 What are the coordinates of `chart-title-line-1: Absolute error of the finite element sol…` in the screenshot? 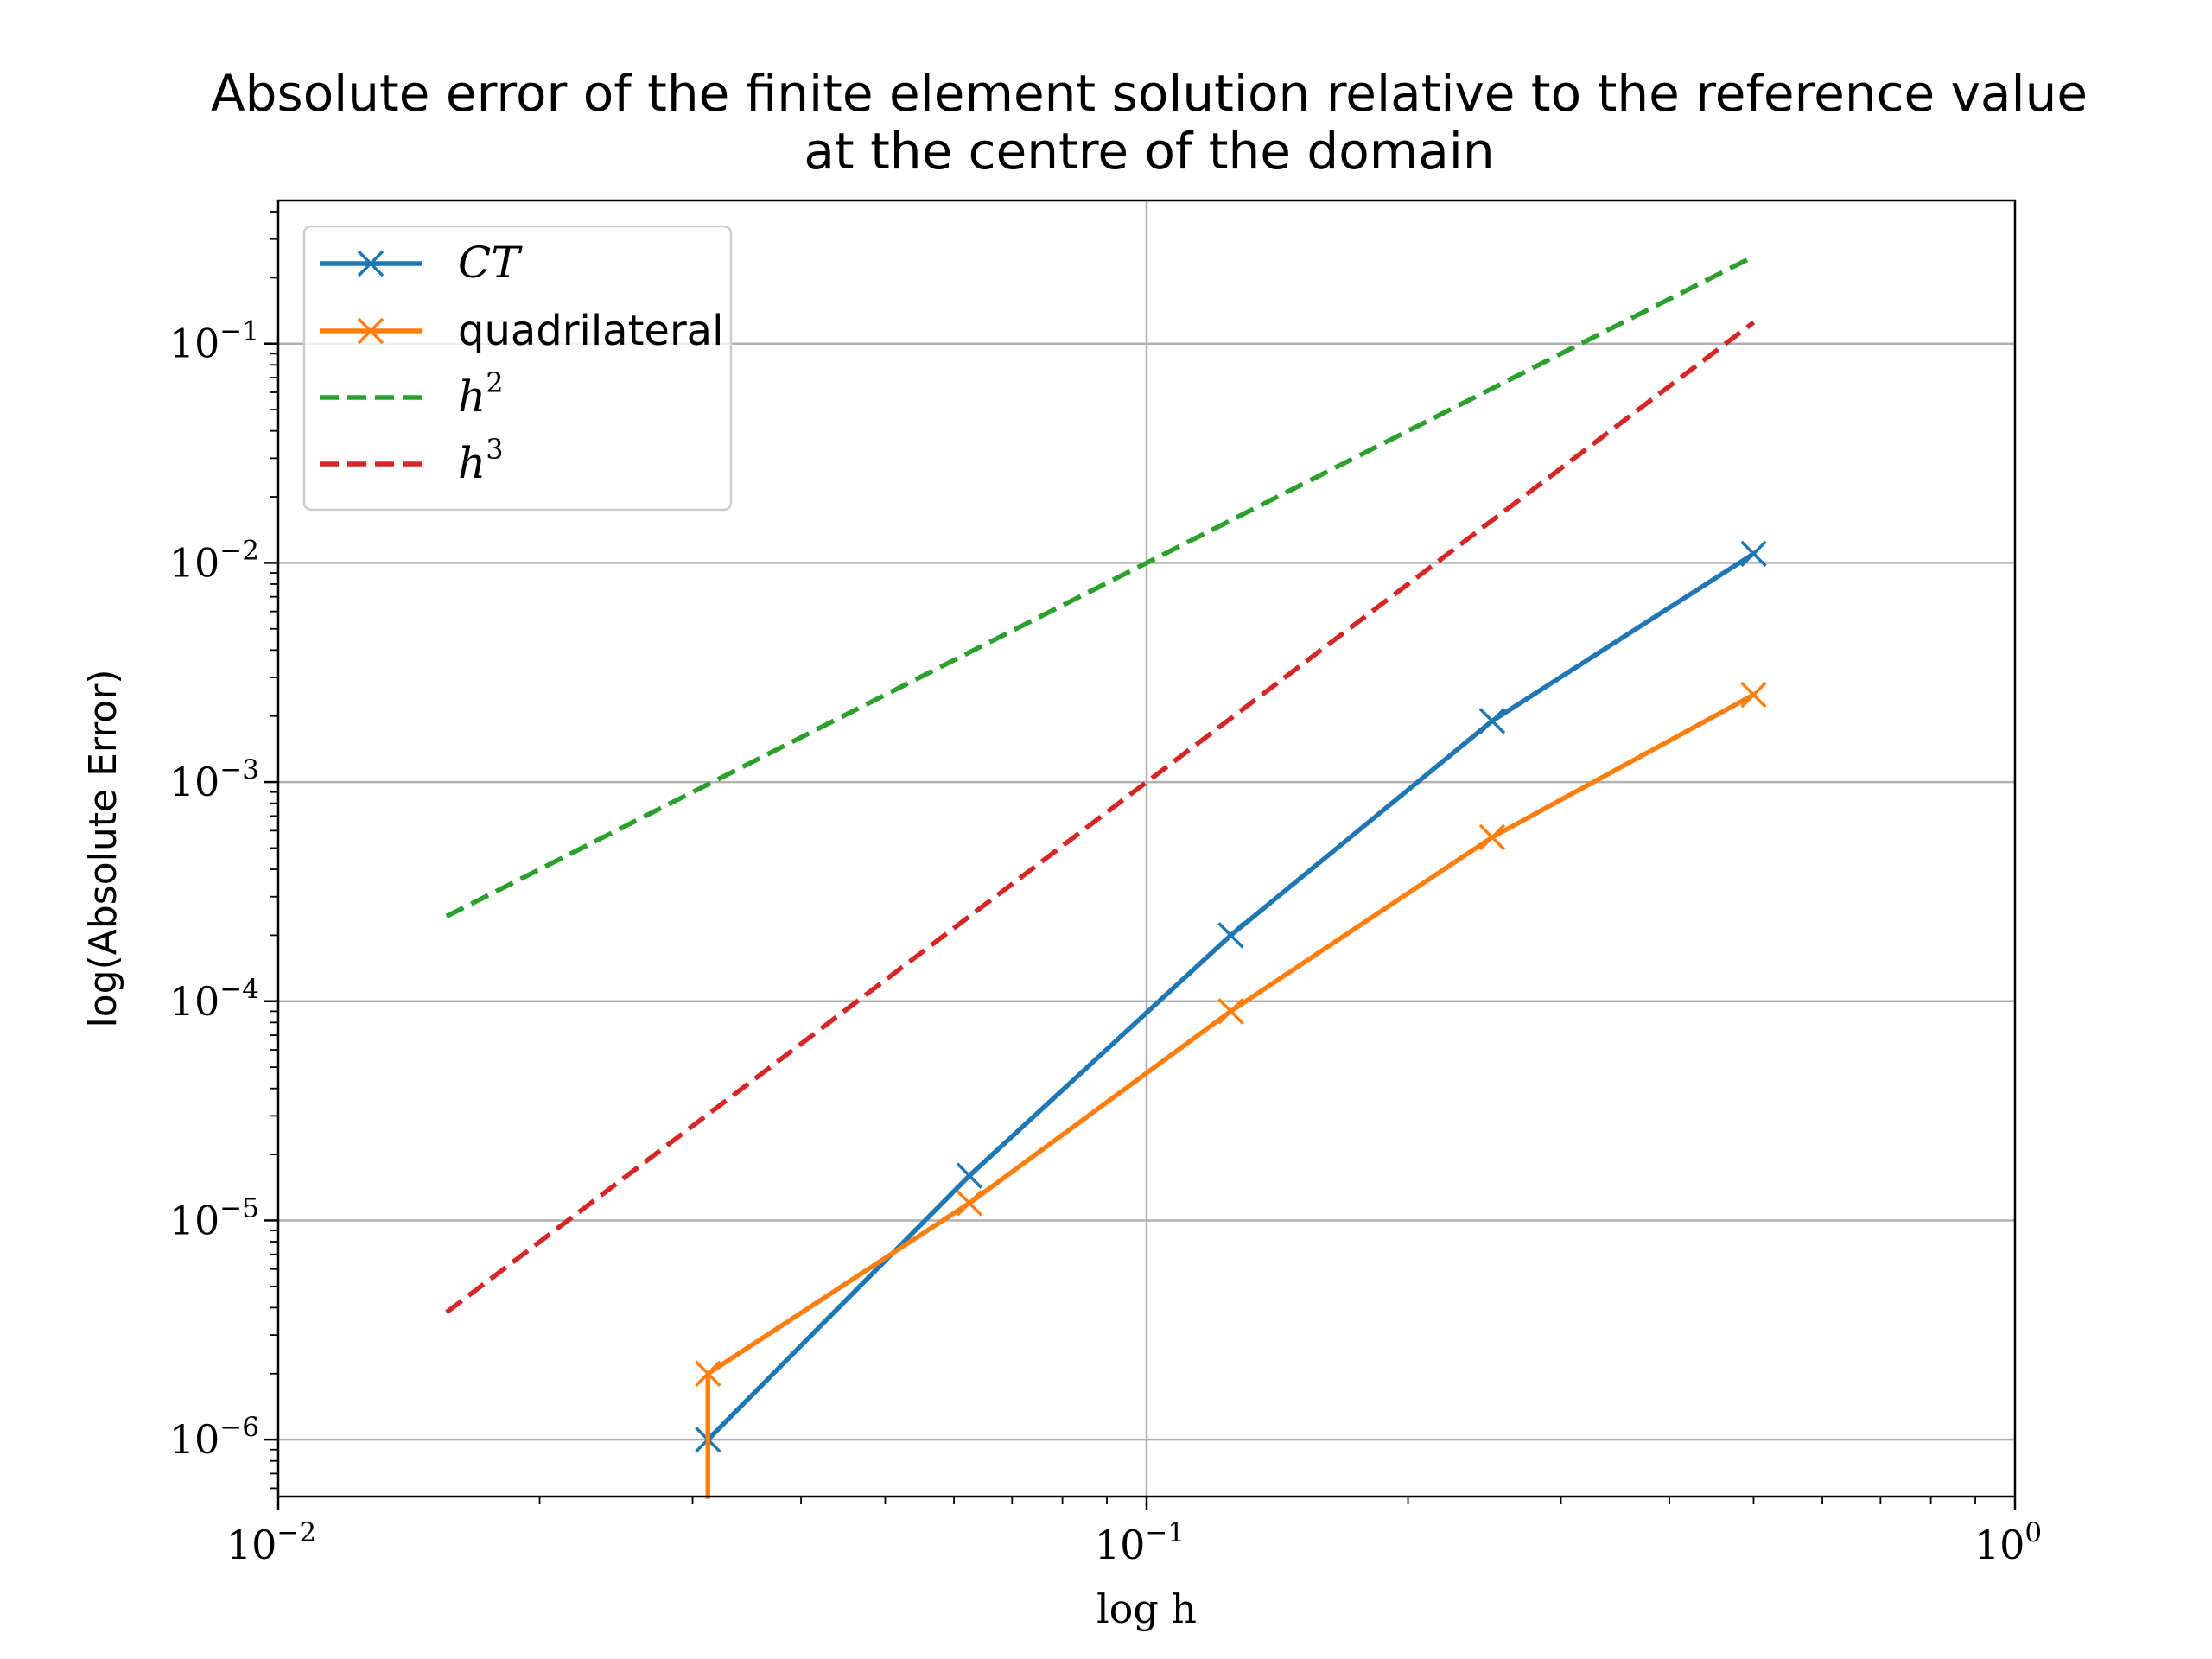 It's located at (1149, 93).